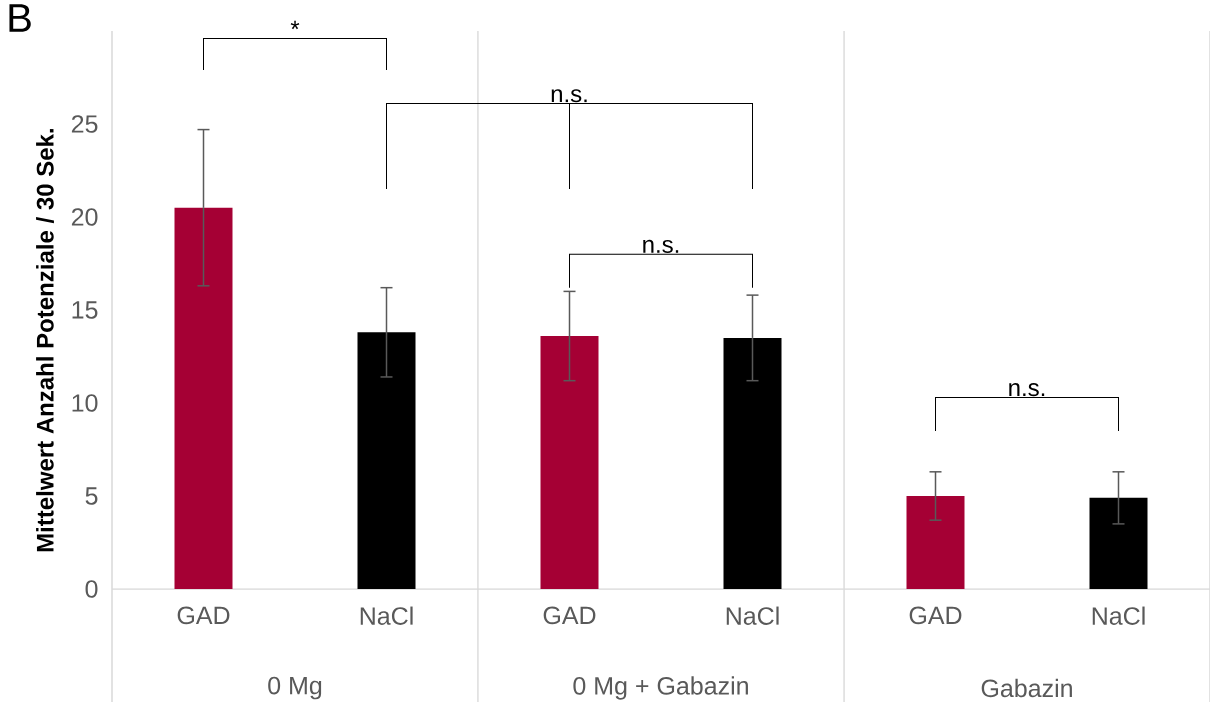 The image size is (1210, 702). Describe the element at coordinates (45, 340) in the screenshot. I see `y-axis-title: Mittelwert Anzahl Potenziale / 30 Sek.` at that location.